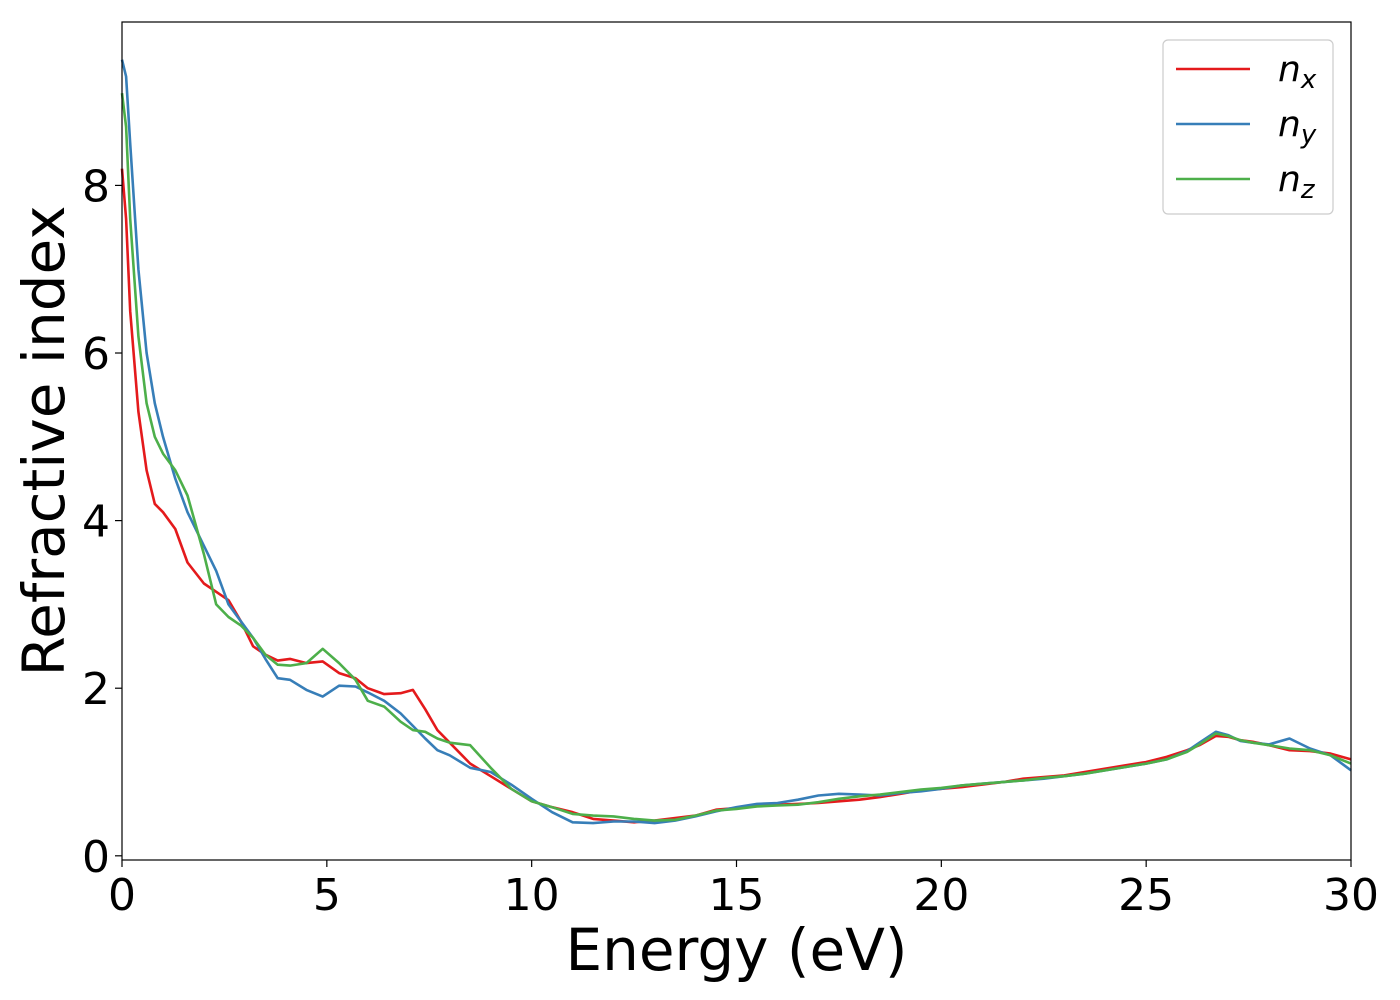 Image resolution: width=1400 pixels, height=1000 pixels. I want to click on y-tick-label: 4, so click(96, 522).